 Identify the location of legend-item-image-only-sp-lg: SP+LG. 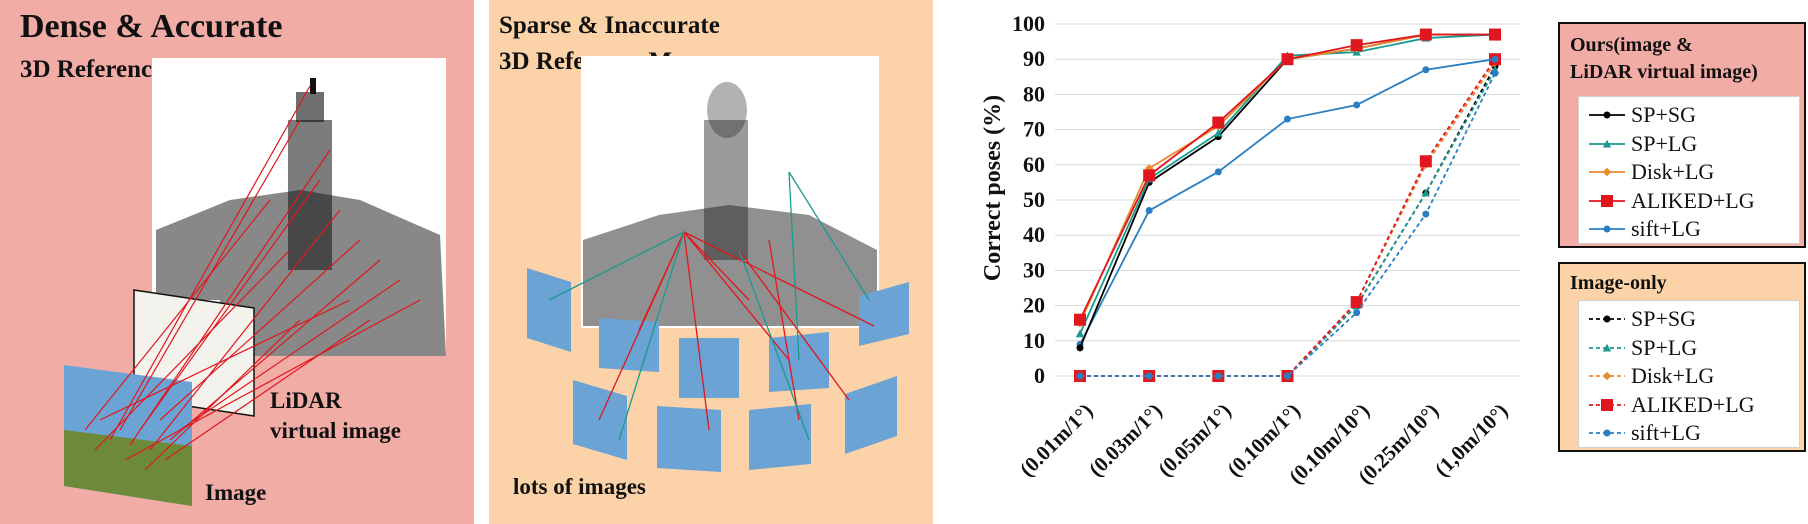
(1689, 348).